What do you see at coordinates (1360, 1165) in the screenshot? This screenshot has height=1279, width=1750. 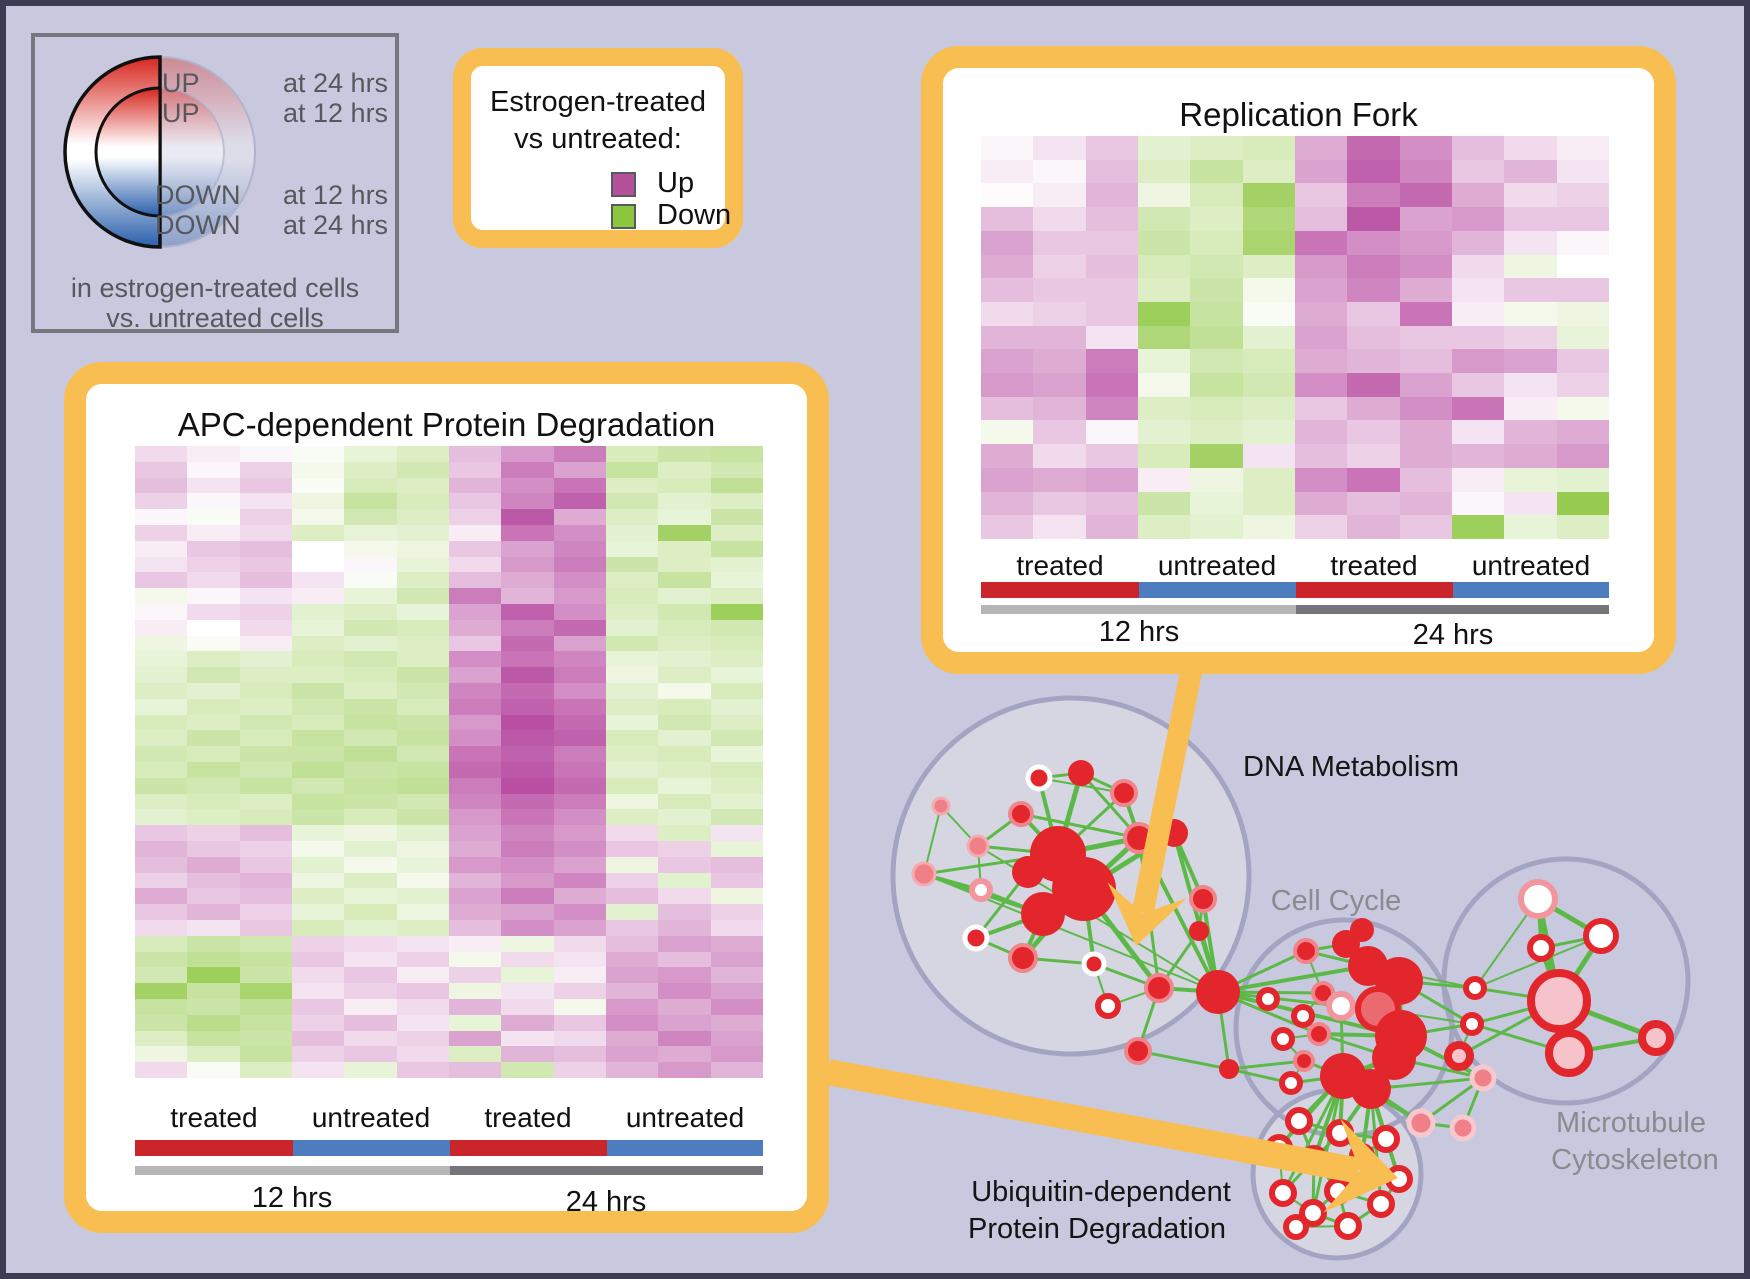 I see `callout-arrow-head` at bounding box center [1360, 1165].